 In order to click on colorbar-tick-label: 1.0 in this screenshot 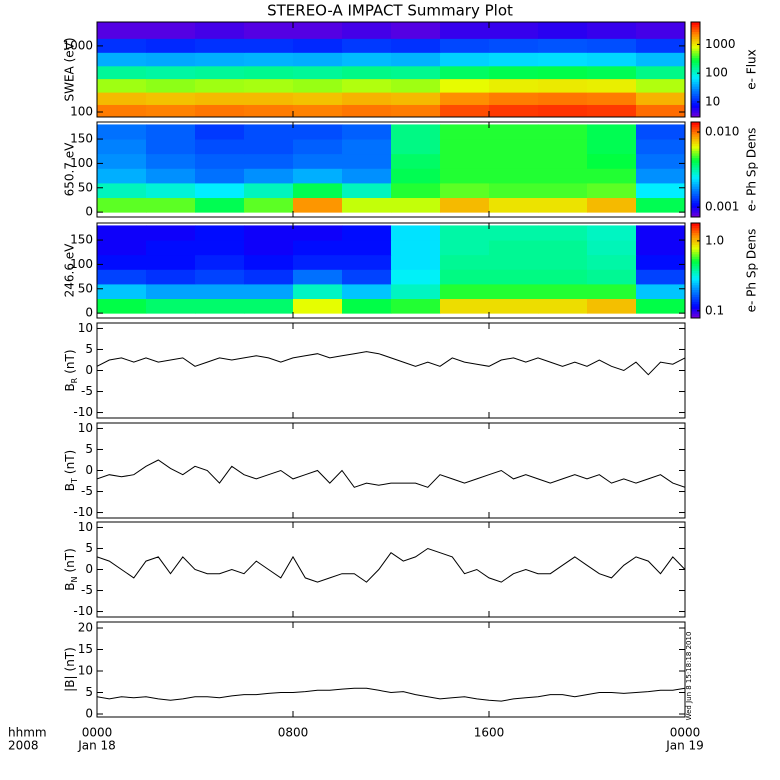, I will do `click(714, 240)`.